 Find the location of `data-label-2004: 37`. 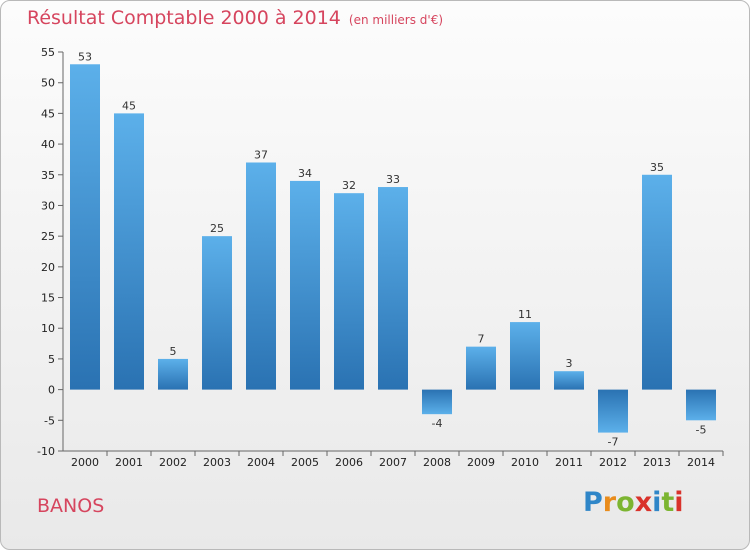

data-label-2004: 37 is located at coordinates (261, 154).